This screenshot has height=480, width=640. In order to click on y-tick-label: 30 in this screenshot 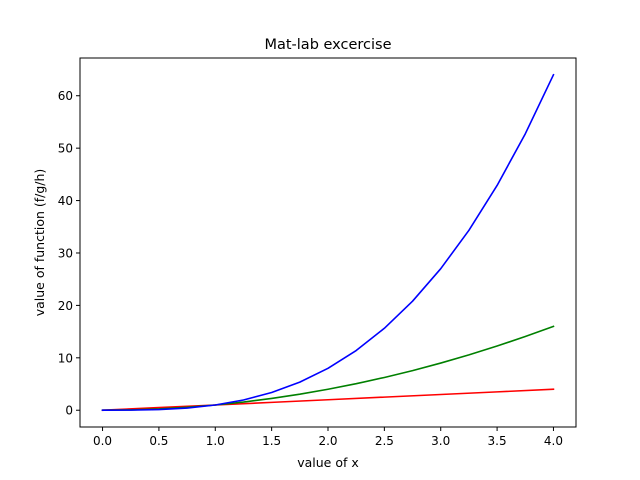, I will do `click(65, 253)`.